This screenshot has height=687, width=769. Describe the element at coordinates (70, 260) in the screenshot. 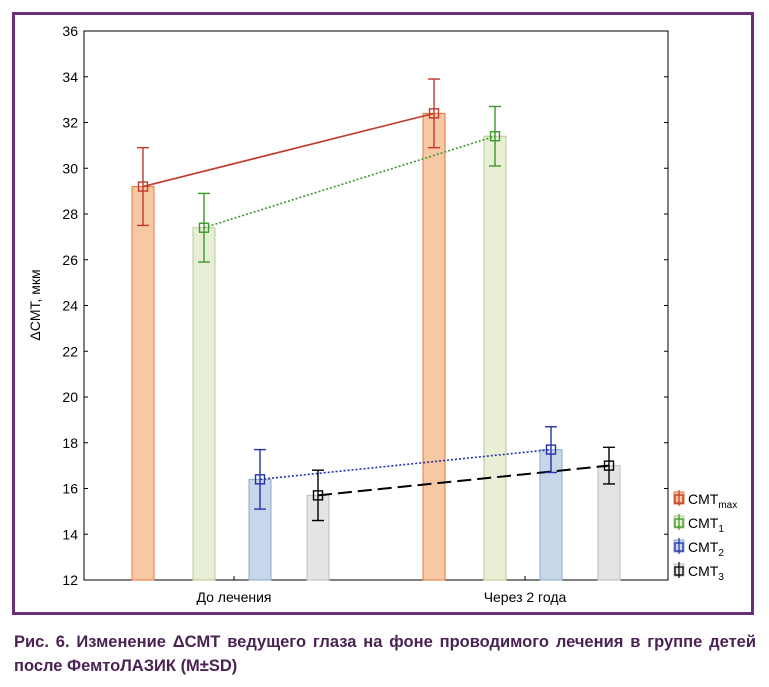

I see `y-tick-label: 26` at that location.